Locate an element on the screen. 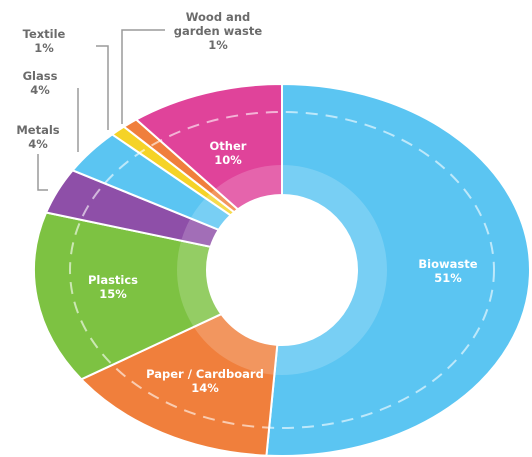 This screenshot has width=532, height=457. value-label: 14% is located at coordinates (205, 388).